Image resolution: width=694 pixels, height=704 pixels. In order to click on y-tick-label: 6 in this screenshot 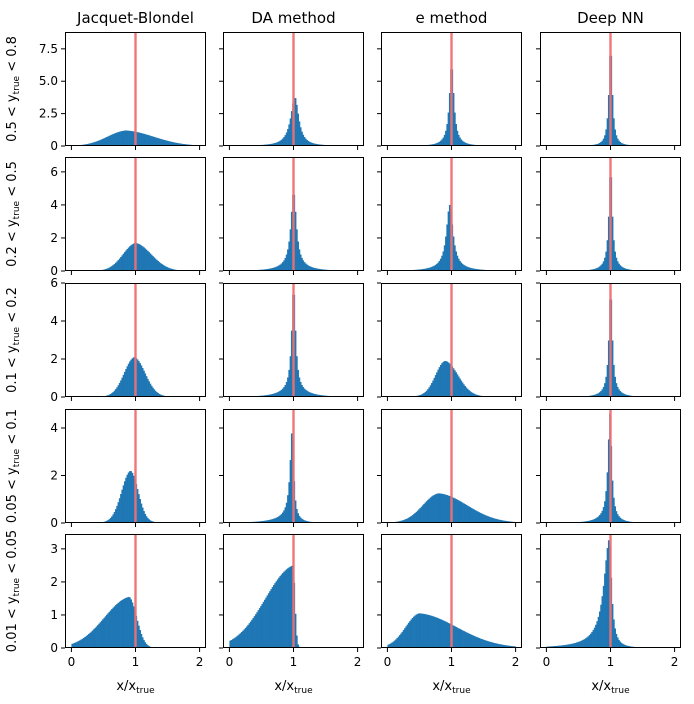, I will do `click(54, 283)`.